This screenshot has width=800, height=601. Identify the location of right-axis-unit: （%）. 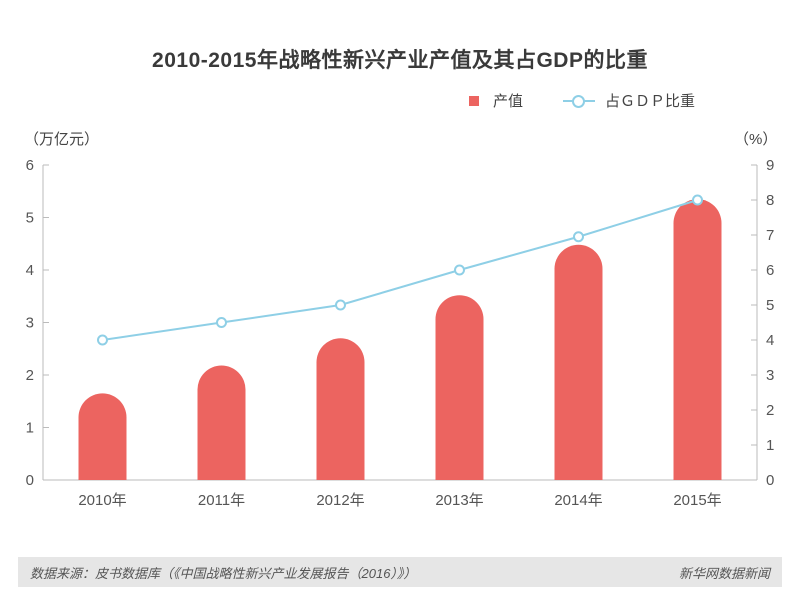
(756, 139).